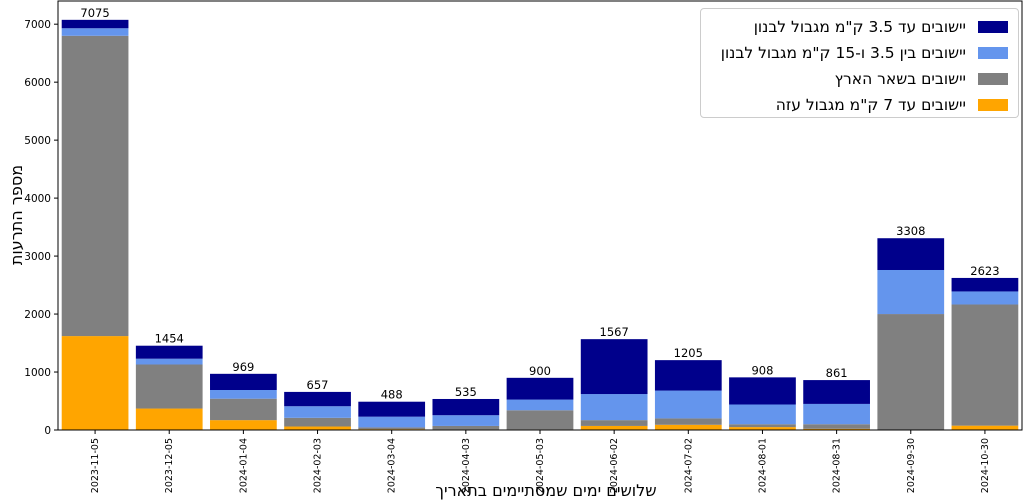 The width and height of the screenshot is (1023, 503). What do you see at coordinates (843, 53) in the screenshot?
I see `legend-label: יישובים בין 3.5 ו-15 ק"מ מגבול לבנון` at bounding box center [843, 53].